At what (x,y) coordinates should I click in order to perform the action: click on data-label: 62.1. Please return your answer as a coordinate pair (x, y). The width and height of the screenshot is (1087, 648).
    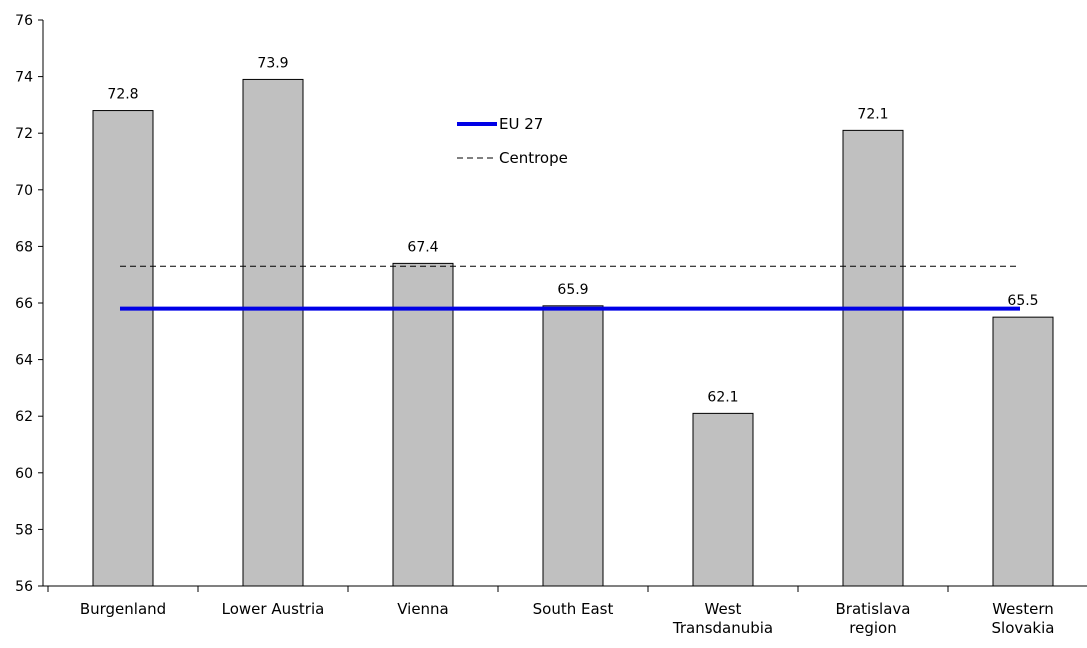
    Looking at the image, I should click on (722, 397).